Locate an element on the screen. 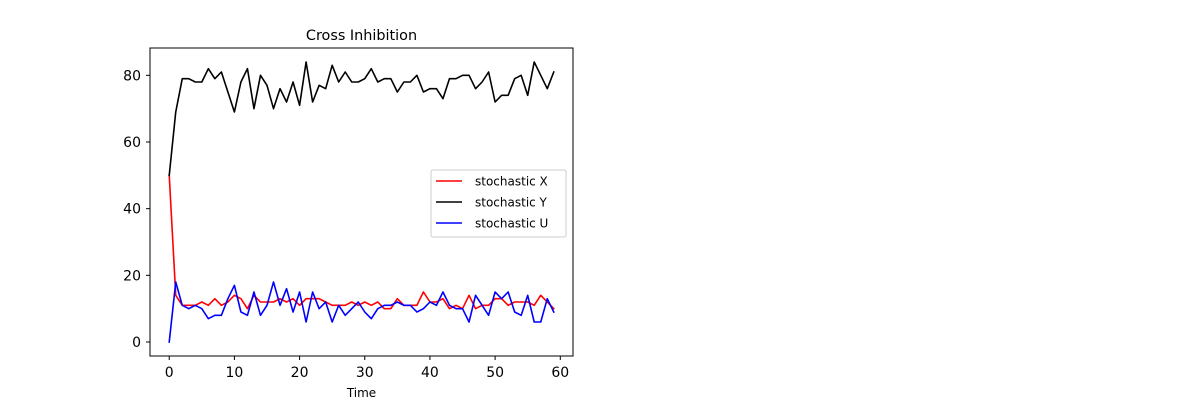 This screenshot has width=1200, height=404. x-tick-label: 40 is located at coordinates (430, 373).